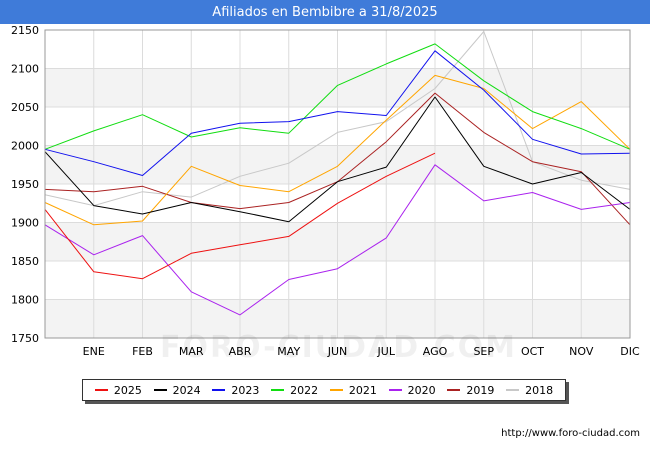 The image size is (650, 450). I want to click on x-tick-label: OCT, so click(532, 351).